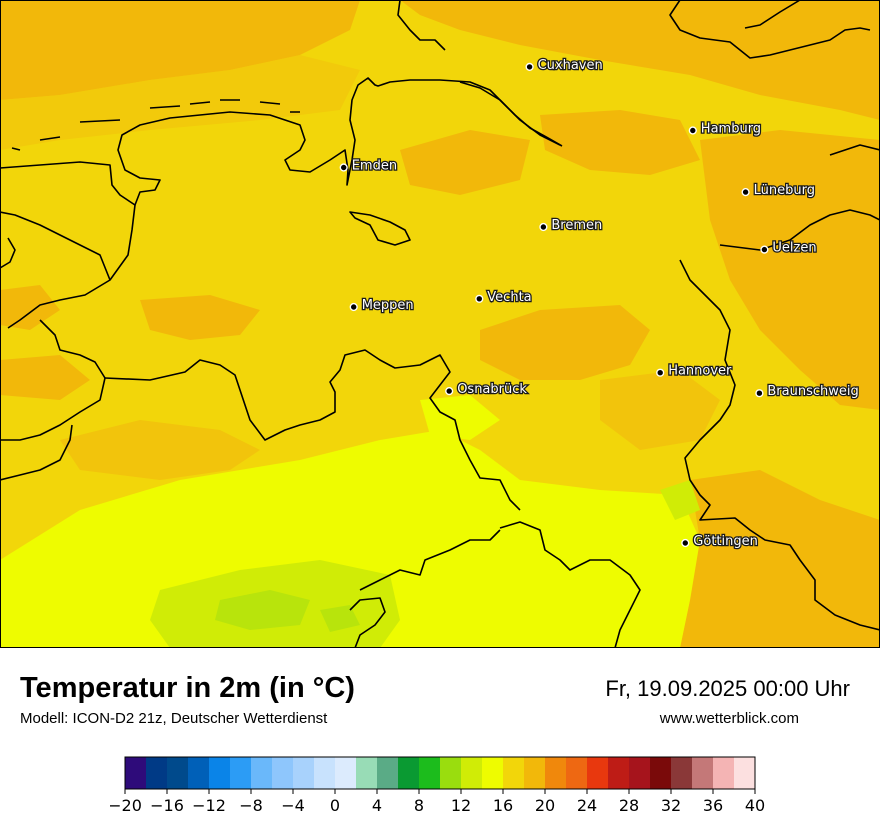  I want to click on legend-tick-label: 12, so click(461, 805).